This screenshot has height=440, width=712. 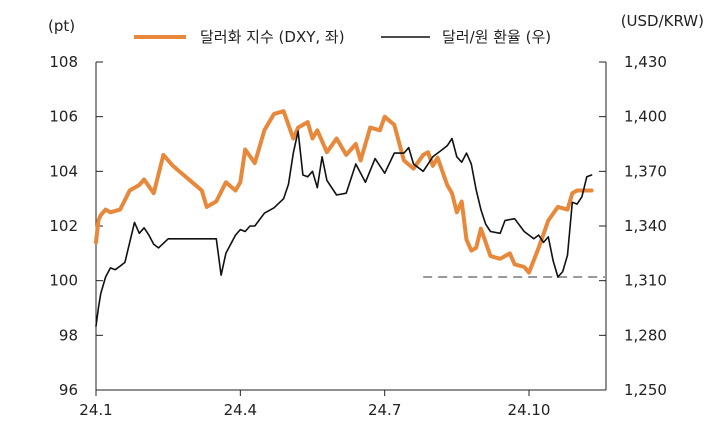 What do you see at coordinates (63, 281) in the screenshot?
I see `left-tick-label: 100` at bounding box center [63, 281].